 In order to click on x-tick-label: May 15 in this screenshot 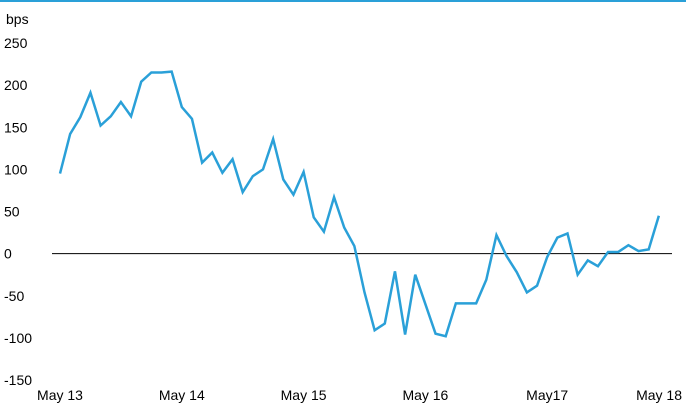, I will do `click(304, 395)`.